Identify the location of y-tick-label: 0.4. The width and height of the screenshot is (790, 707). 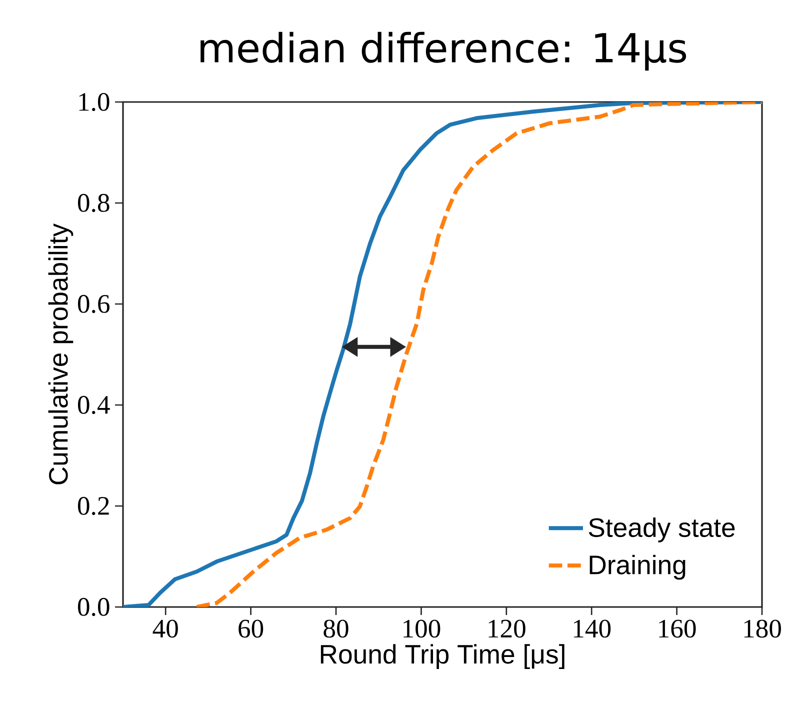
(94, 405).